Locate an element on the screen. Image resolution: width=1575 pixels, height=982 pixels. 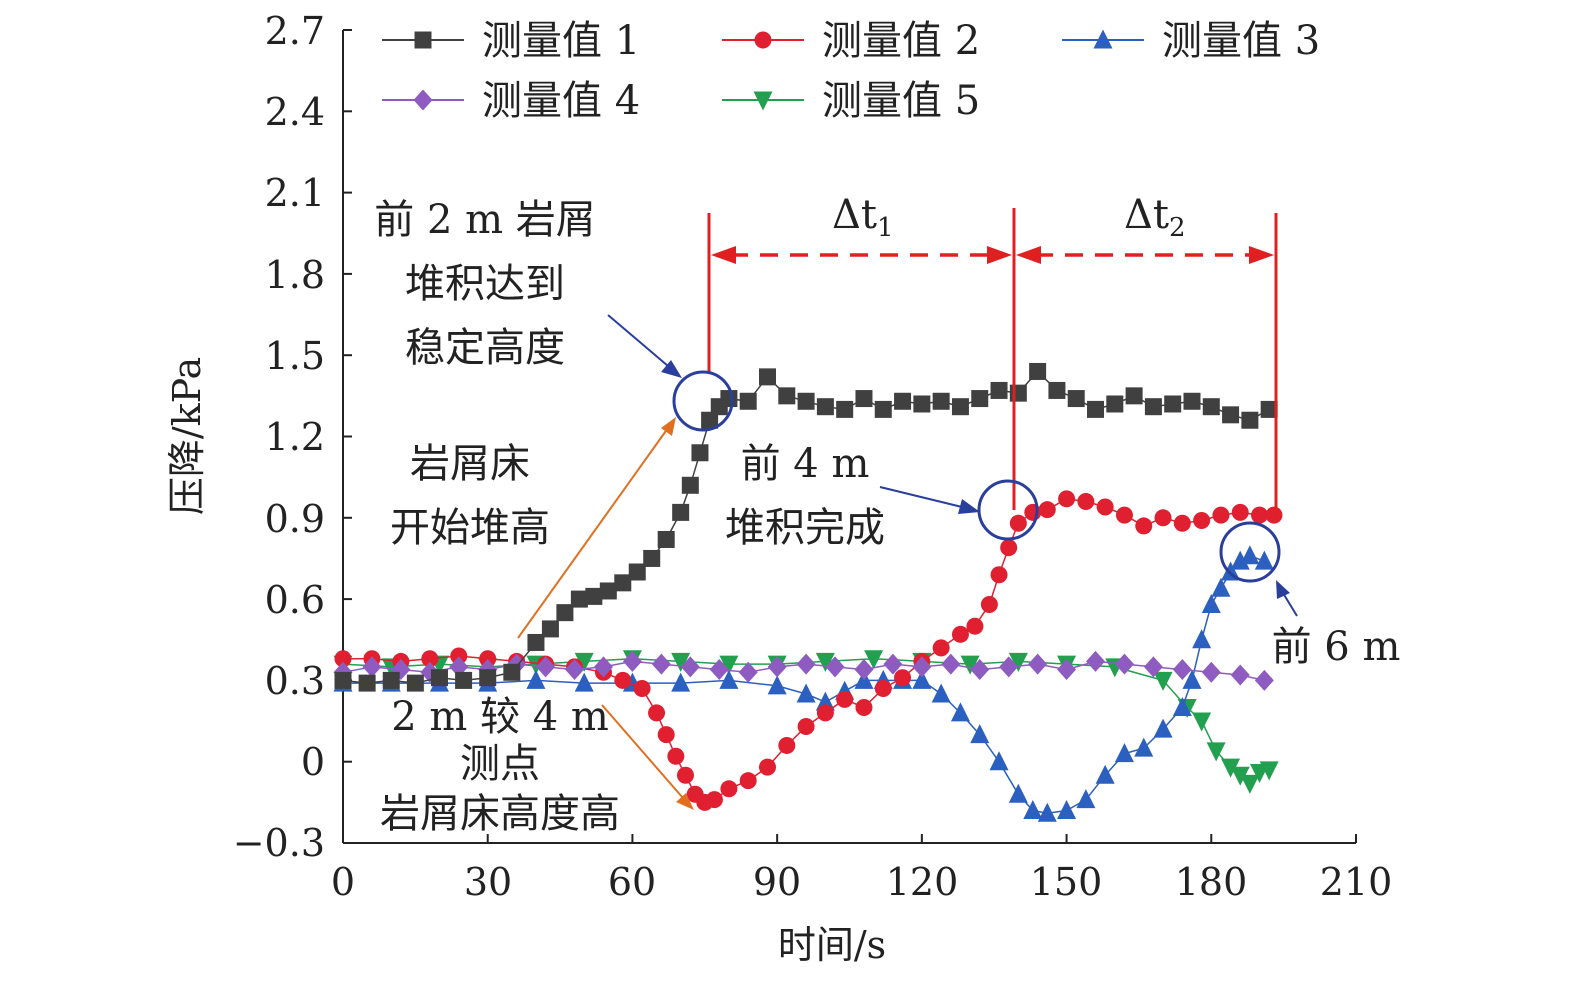
x-tick-label: 120 is located at coordinates (922, 882).